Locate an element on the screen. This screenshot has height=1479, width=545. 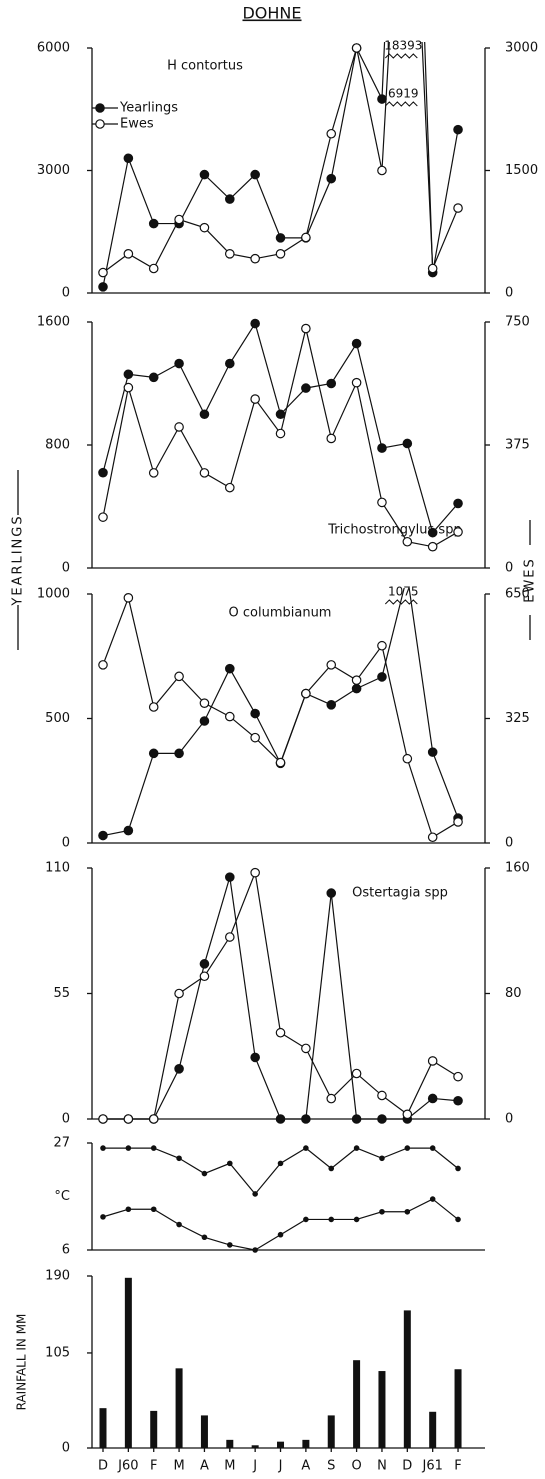
y2-tick-label: 650 is located at coordinates (517, 594).